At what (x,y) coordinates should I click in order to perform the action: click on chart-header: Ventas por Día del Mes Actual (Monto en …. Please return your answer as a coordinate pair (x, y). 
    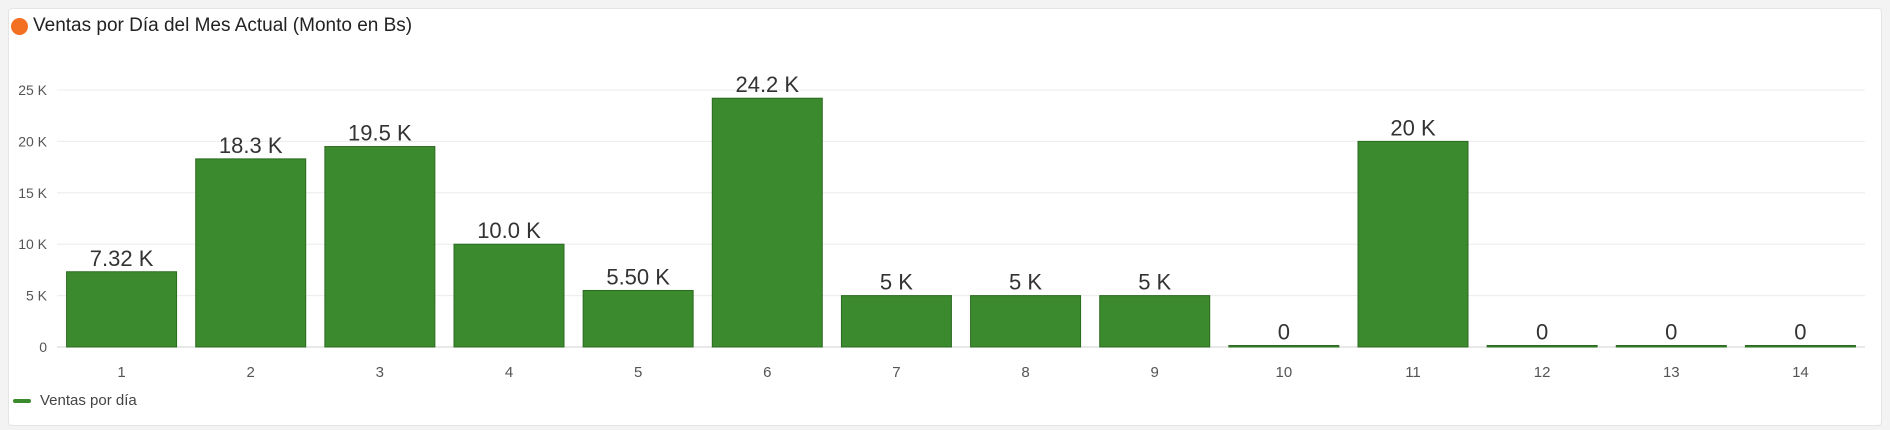
    Looking at the image, I should click on (211, 26).